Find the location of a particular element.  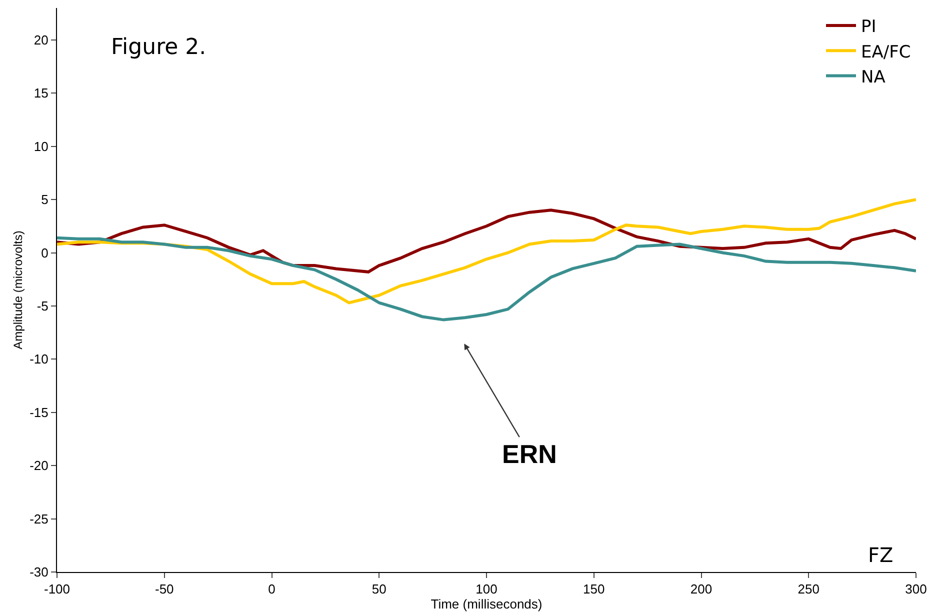

y-tick-label: -30 is located at coordinates (39, 572).